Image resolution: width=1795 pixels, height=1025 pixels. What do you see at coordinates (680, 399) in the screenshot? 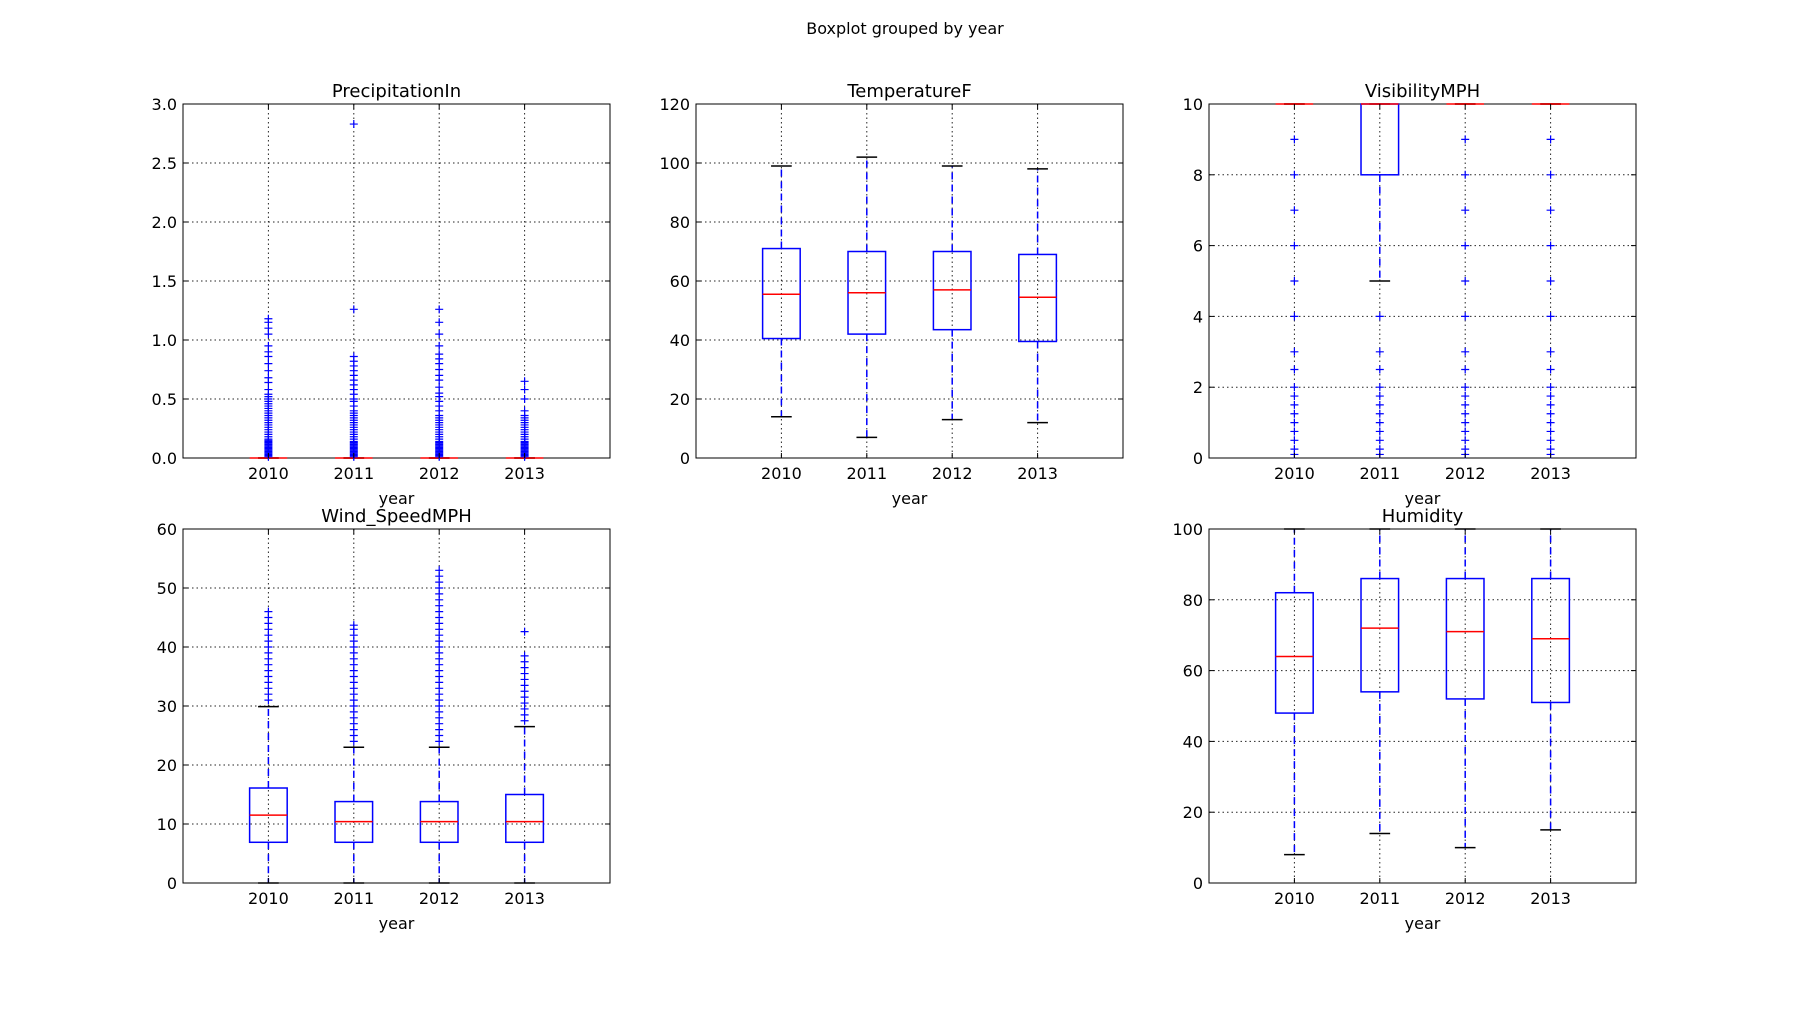
I see `y-tick-label: 20` at bounding box center [680, 399].